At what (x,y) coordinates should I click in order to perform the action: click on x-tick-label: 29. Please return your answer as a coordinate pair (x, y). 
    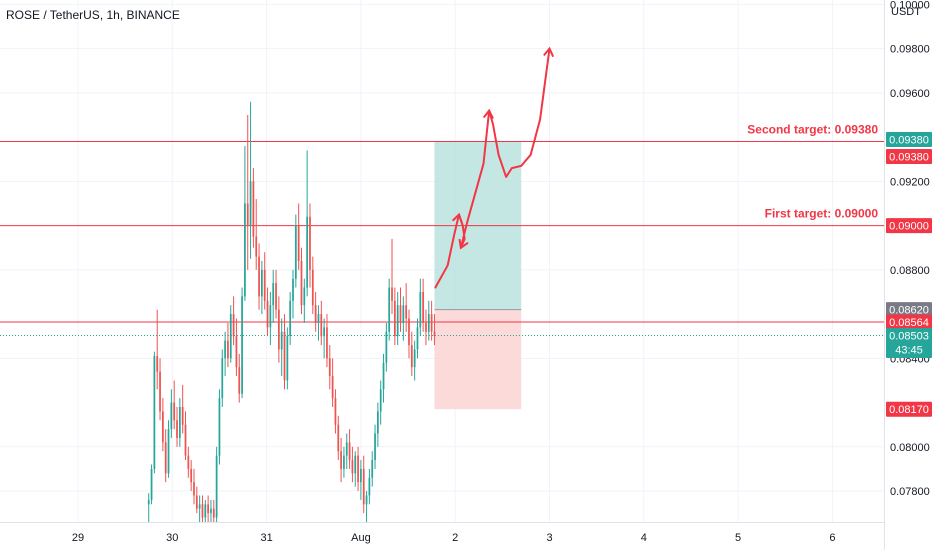
    Looking at the image, I should click on (78, 538).